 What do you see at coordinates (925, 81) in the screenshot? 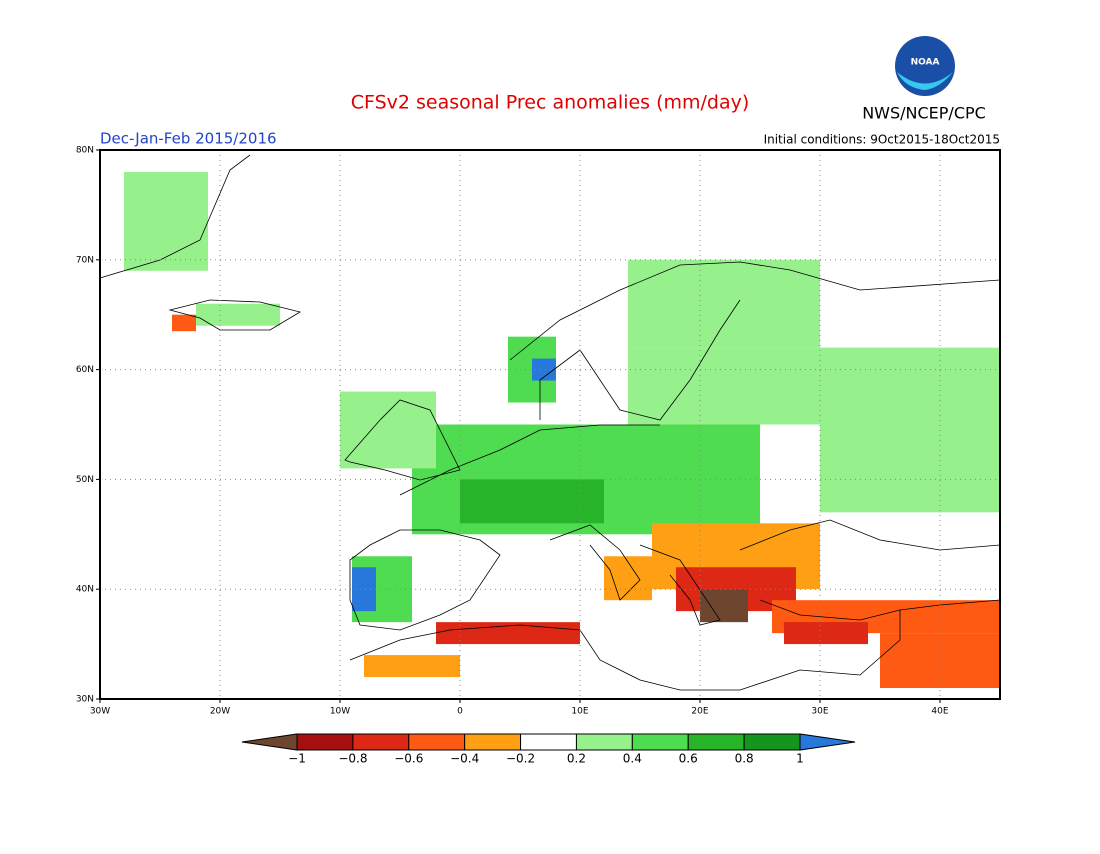
I see `logo-wave` at bounding box center [925, 81].